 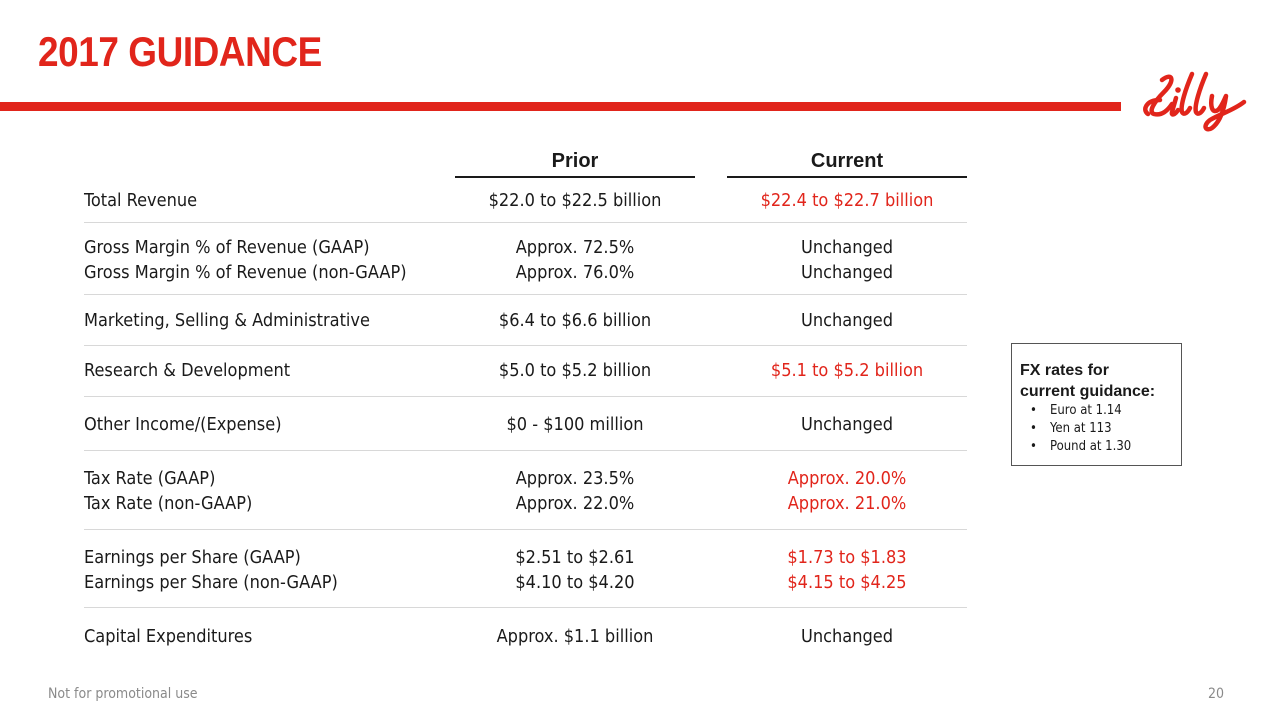 I want to click on row-label: Research & Development, so click(x=187, y=370).